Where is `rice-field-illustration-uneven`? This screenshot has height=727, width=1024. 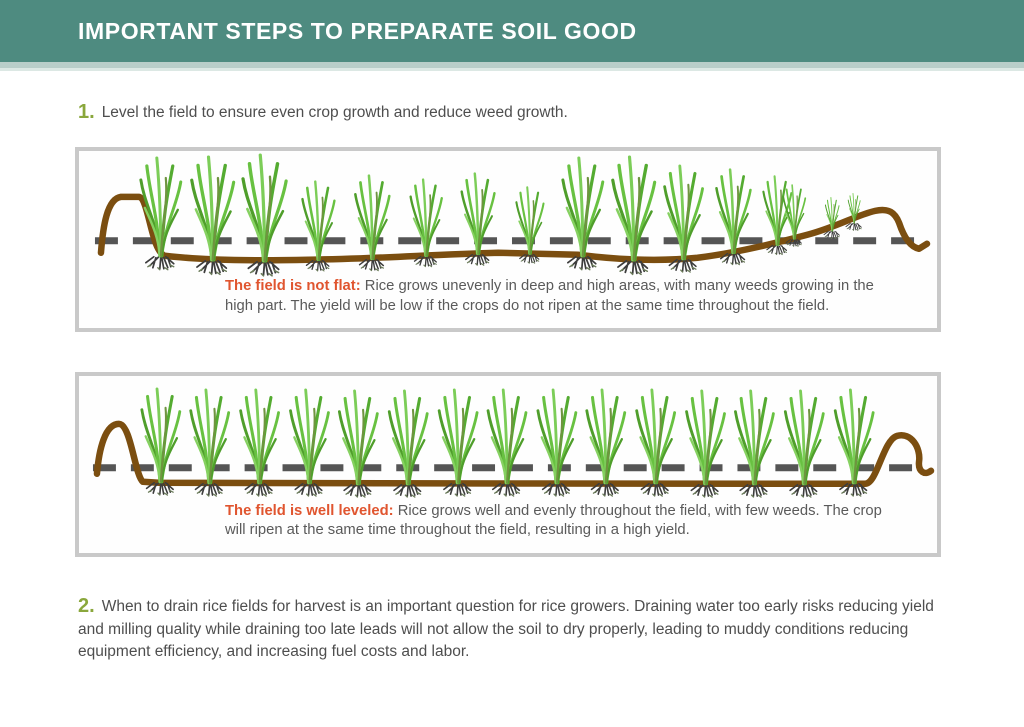
rice-field-illustration-uneven is located at coordinates (512, 215).